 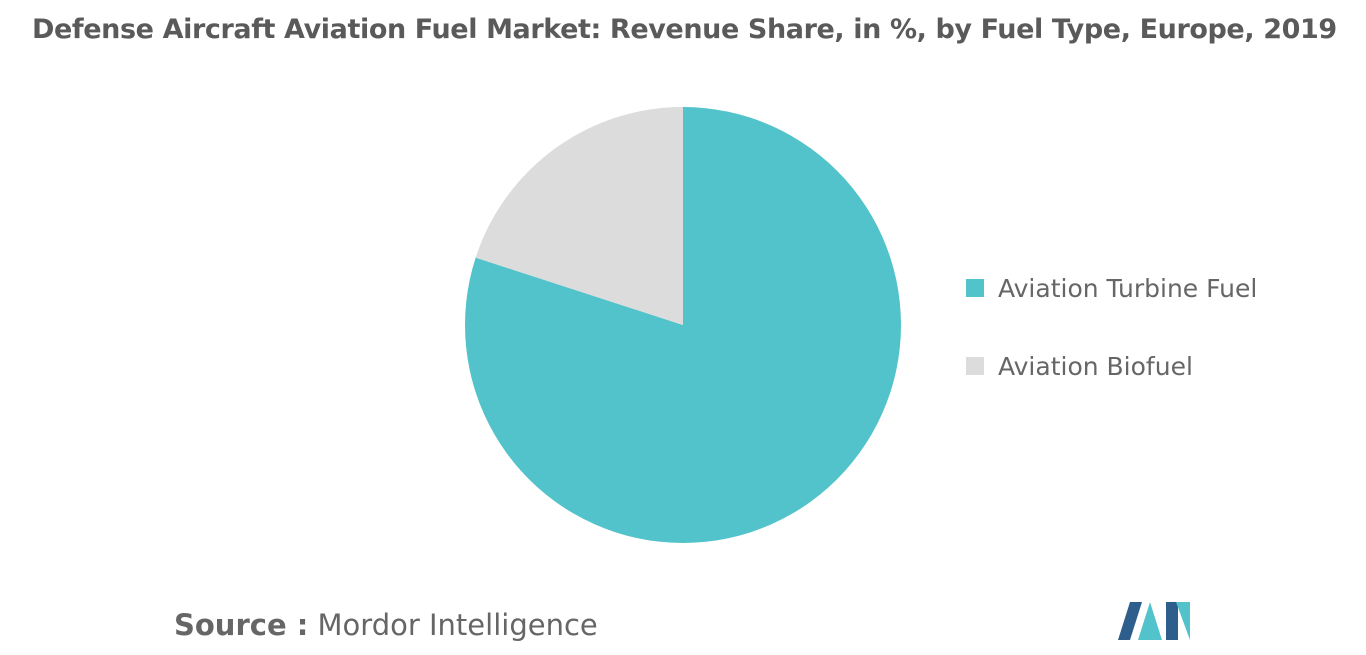 I want to click on legend-swatch-aviation-turbine-fuel, so click(x=975, y=288).